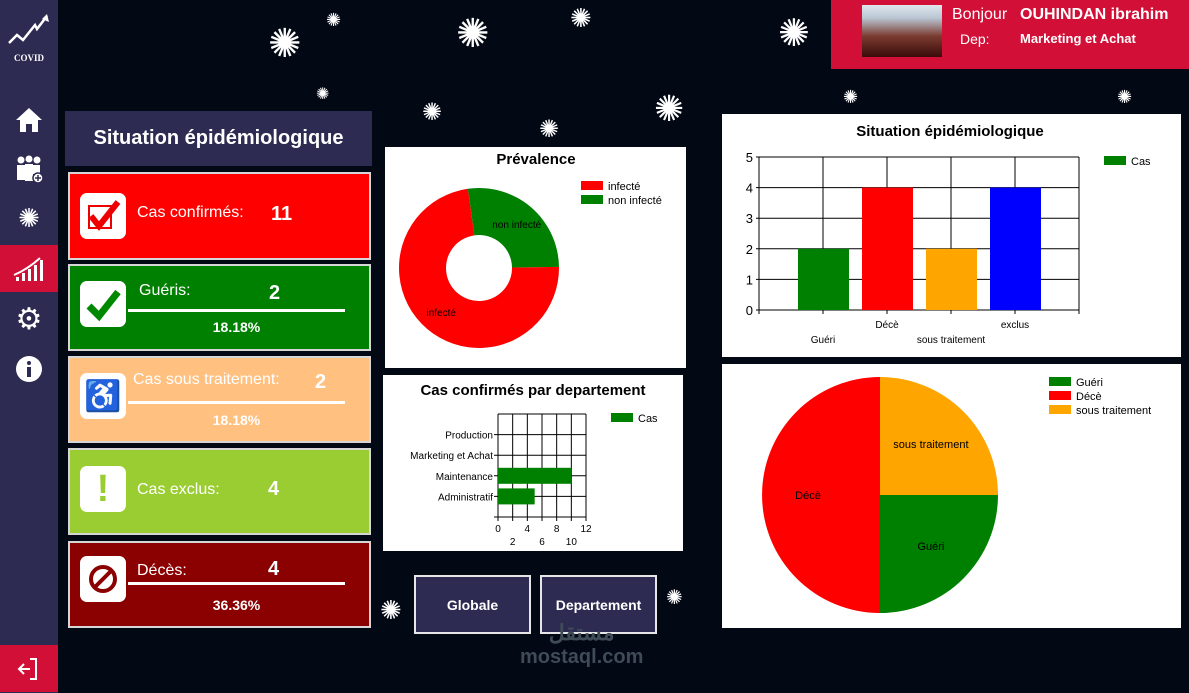  What do you see at coordinates (274, 569) in the screenshot?
I see `card-value: 4` at bounding box center [274, 569].